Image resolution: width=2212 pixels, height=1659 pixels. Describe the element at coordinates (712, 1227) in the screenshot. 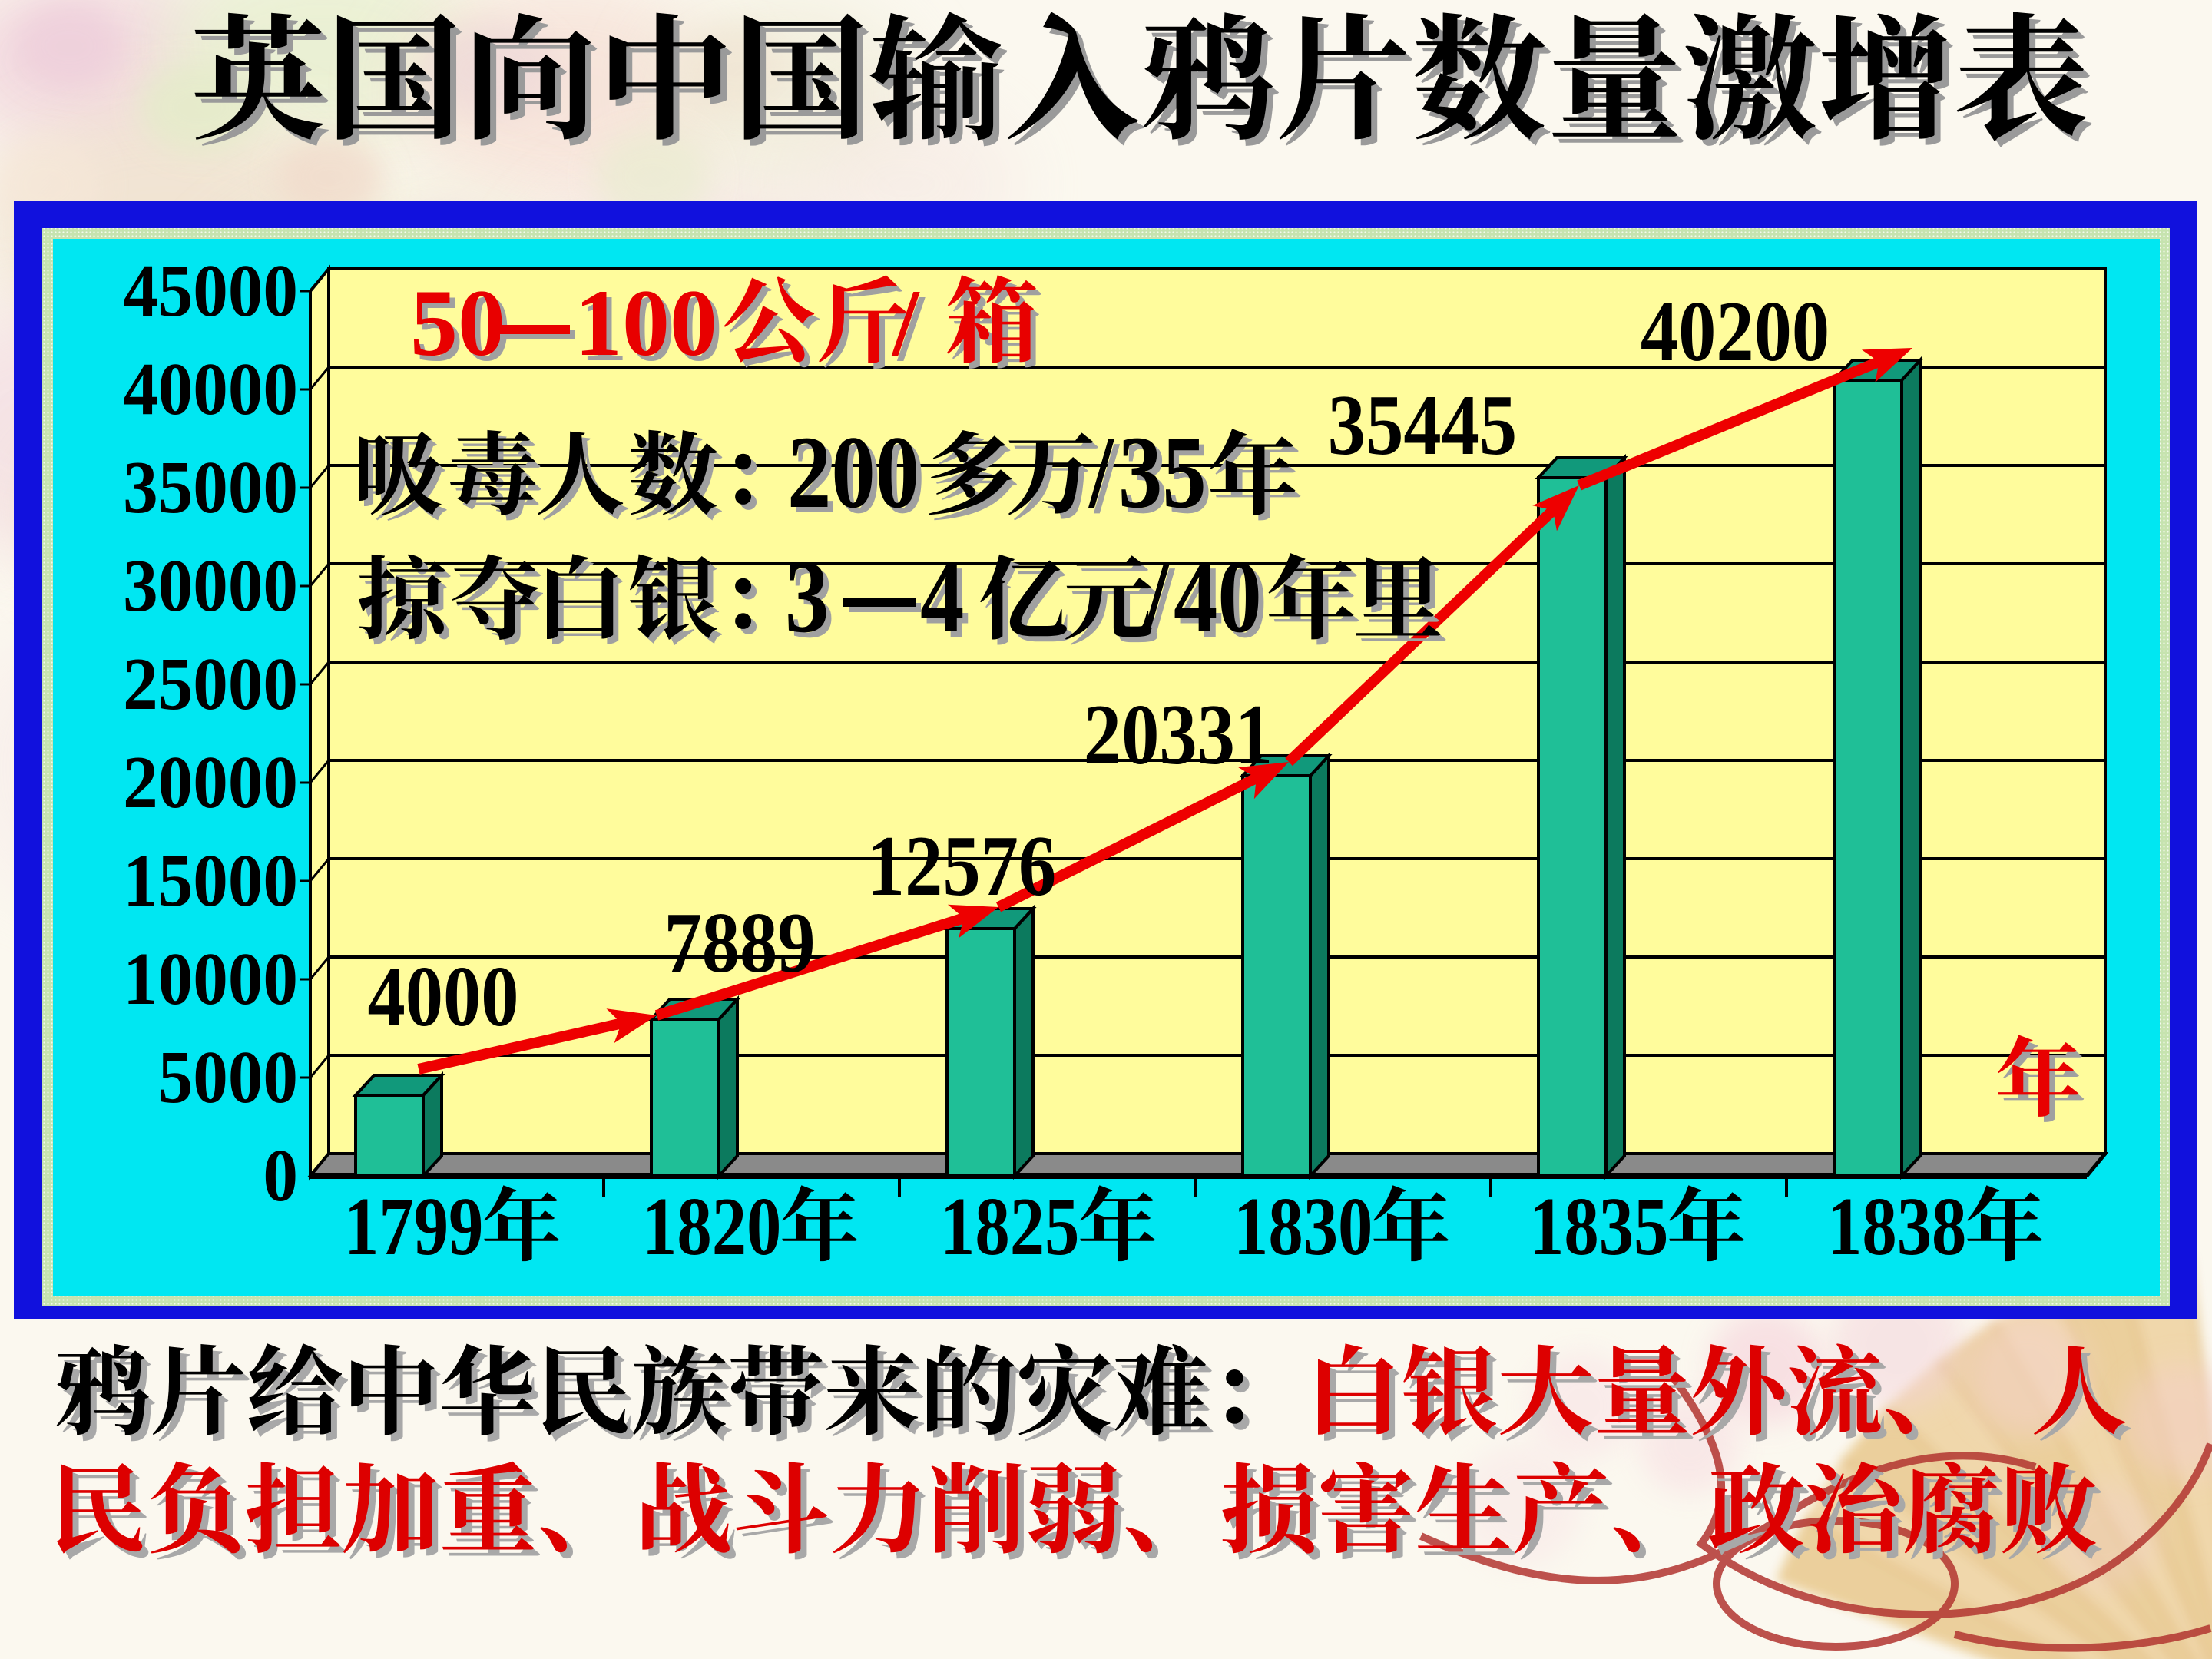

I see `svg-text: 1820` at that location.